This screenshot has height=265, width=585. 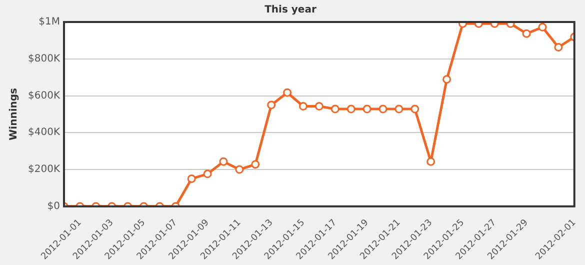 I want to click on y-axis-title: Winnings, so click(x=14, y=114).